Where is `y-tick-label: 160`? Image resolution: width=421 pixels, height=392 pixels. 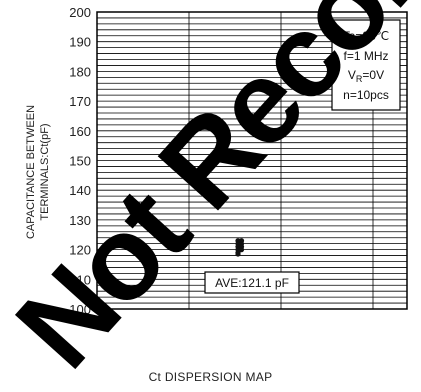 y-tick-label: 160 is located at coordinates (80, 131).